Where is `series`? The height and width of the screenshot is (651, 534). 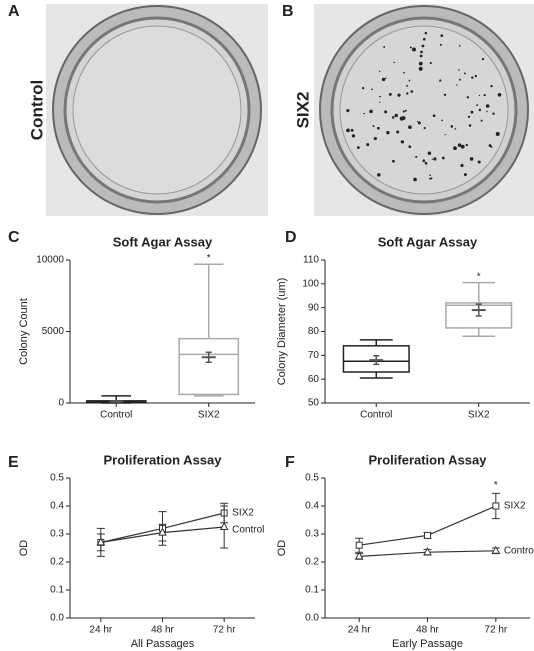
series is located at coordinates (427, 552).